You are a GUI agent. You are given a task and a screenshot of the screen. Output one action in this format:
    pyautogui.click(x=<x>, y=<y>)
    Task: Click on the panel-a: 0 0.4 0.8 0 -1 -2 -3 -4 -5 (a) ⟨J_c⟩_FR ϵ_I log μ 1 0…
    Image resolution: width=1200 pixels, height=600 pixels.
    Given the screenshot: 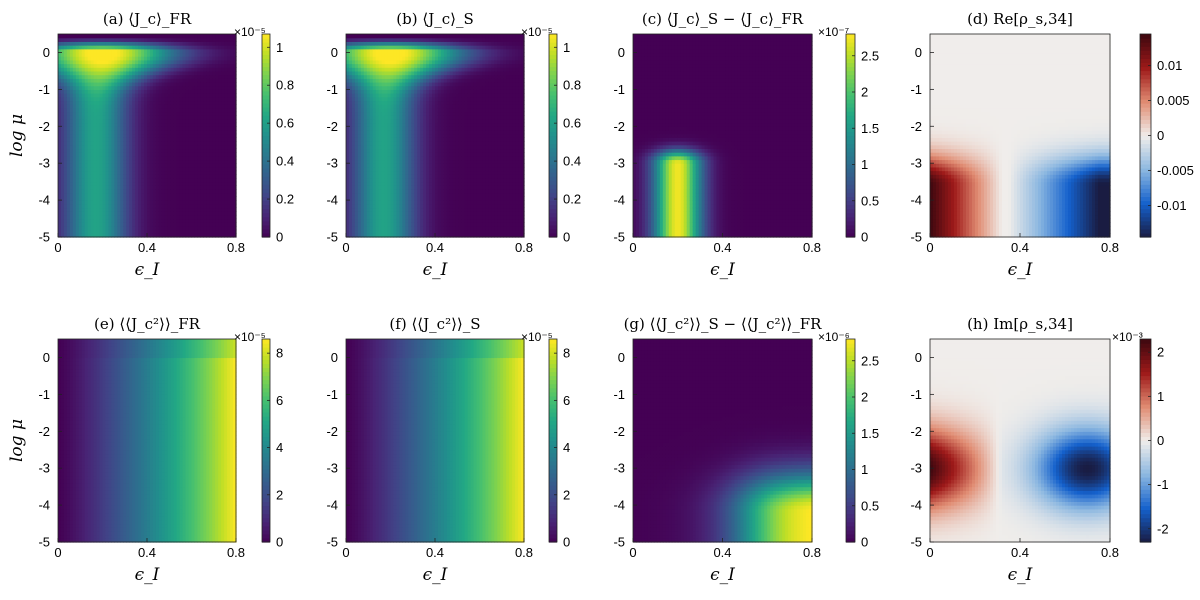 What is the action you would take?
    pyautogui.click(x=150, y=145)
    